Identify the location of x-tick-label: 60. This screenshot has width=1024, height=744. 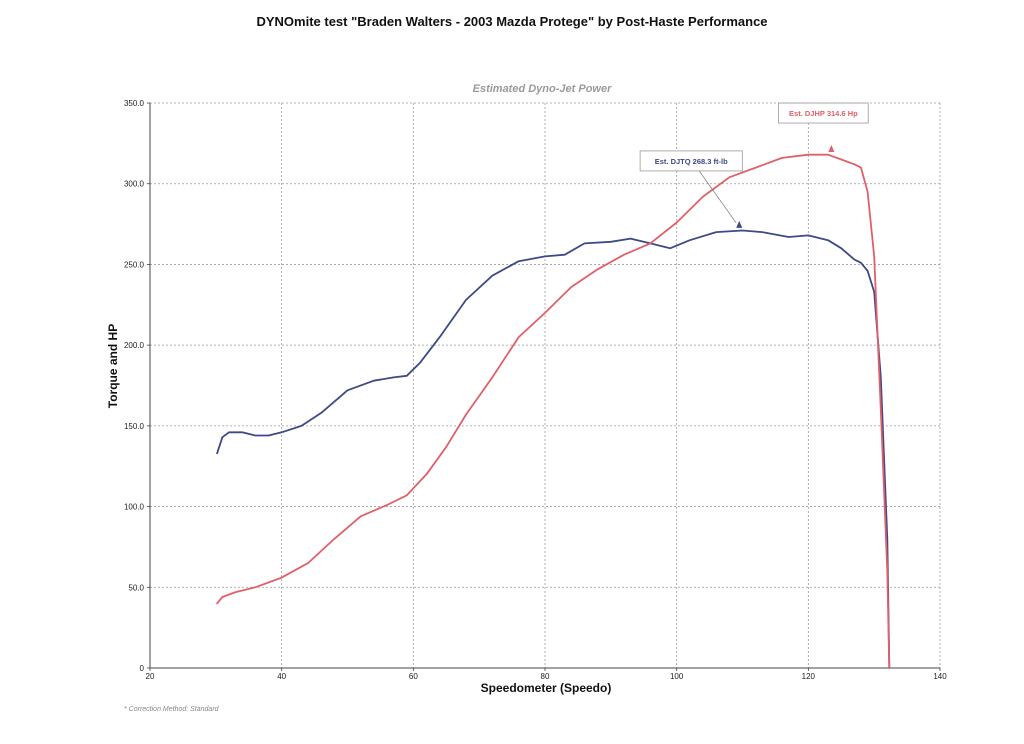
(413, 676).